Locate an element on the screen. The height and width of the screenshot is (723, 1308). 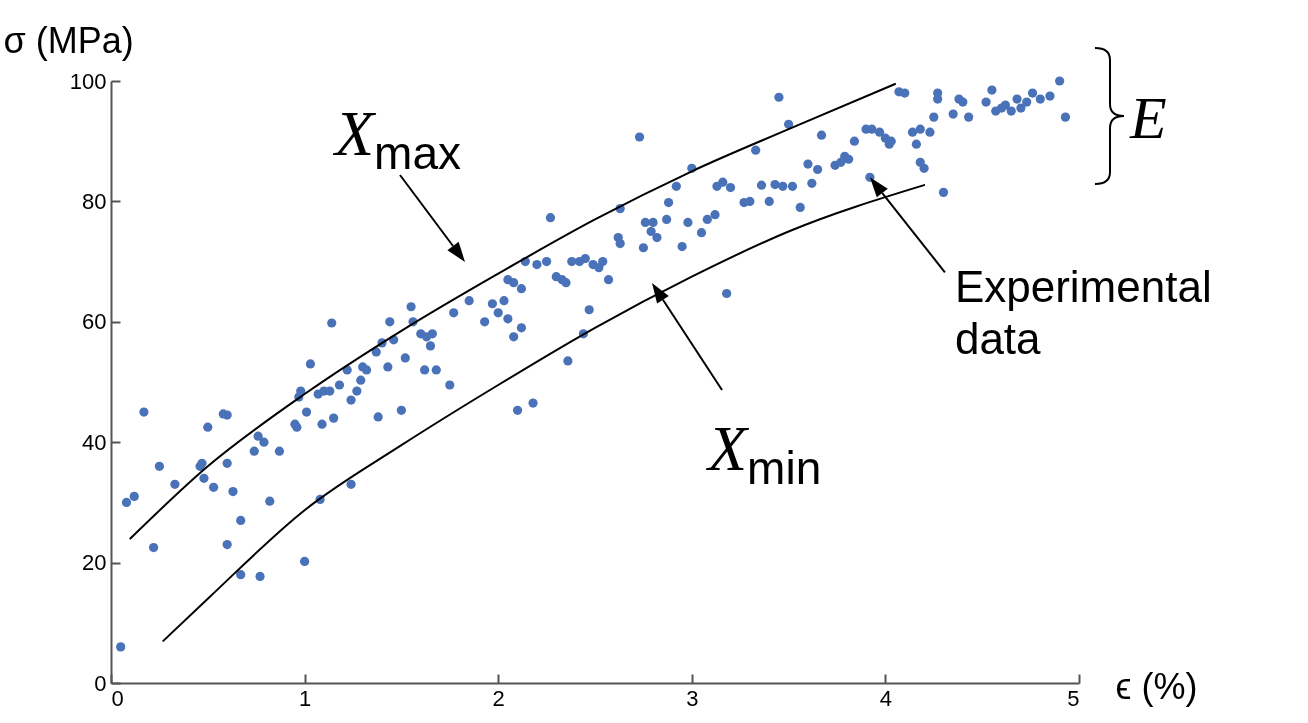
x-tick-label: 3 is located at coordinates (692, 698).